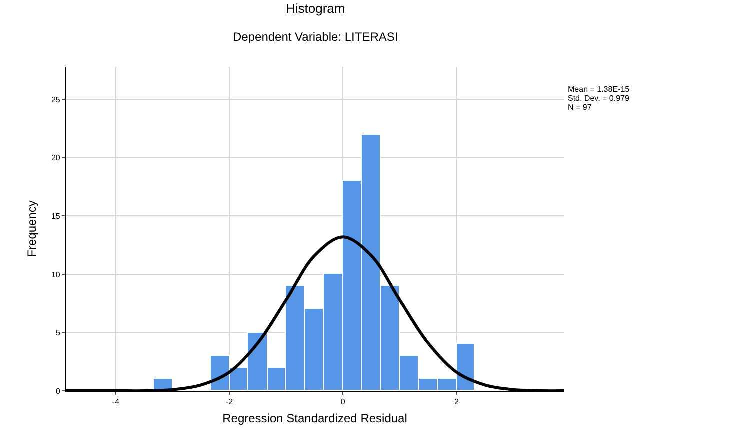  I want to click on y-tick-label: 10, so click(56, 275).